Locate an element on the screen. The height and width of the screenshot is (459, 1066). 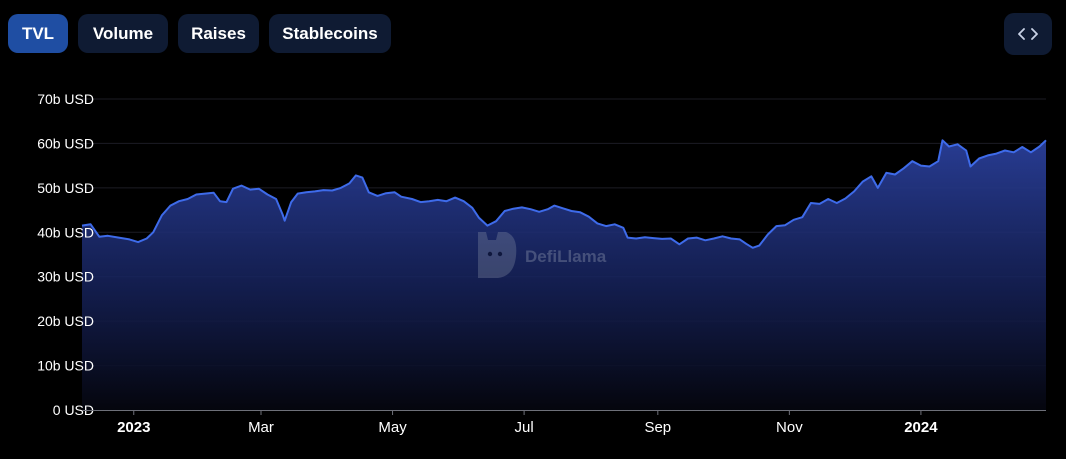
tab-volume-label: Volume is located at coordinates (123, 33).